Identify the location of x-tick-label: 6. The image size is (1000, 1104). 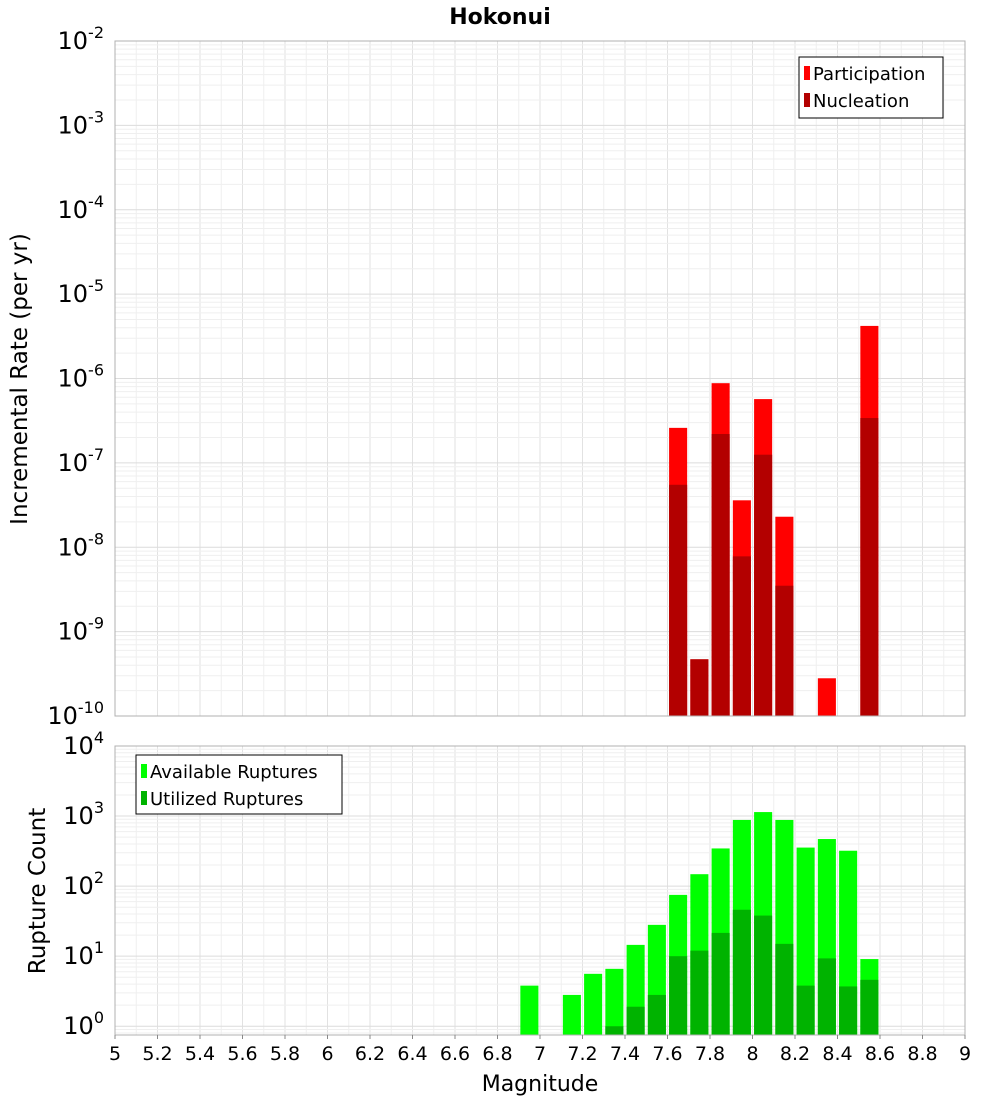
(327, 1054).